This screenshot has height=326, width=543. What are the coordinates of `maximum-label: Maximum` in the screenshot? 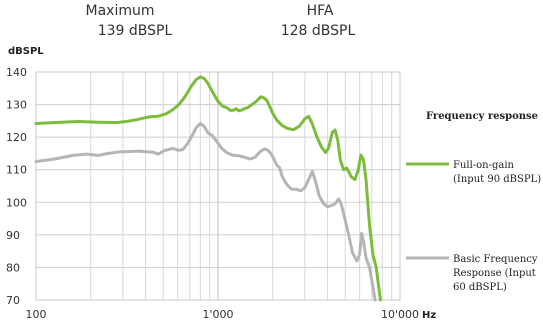 It's located at (120, 11).